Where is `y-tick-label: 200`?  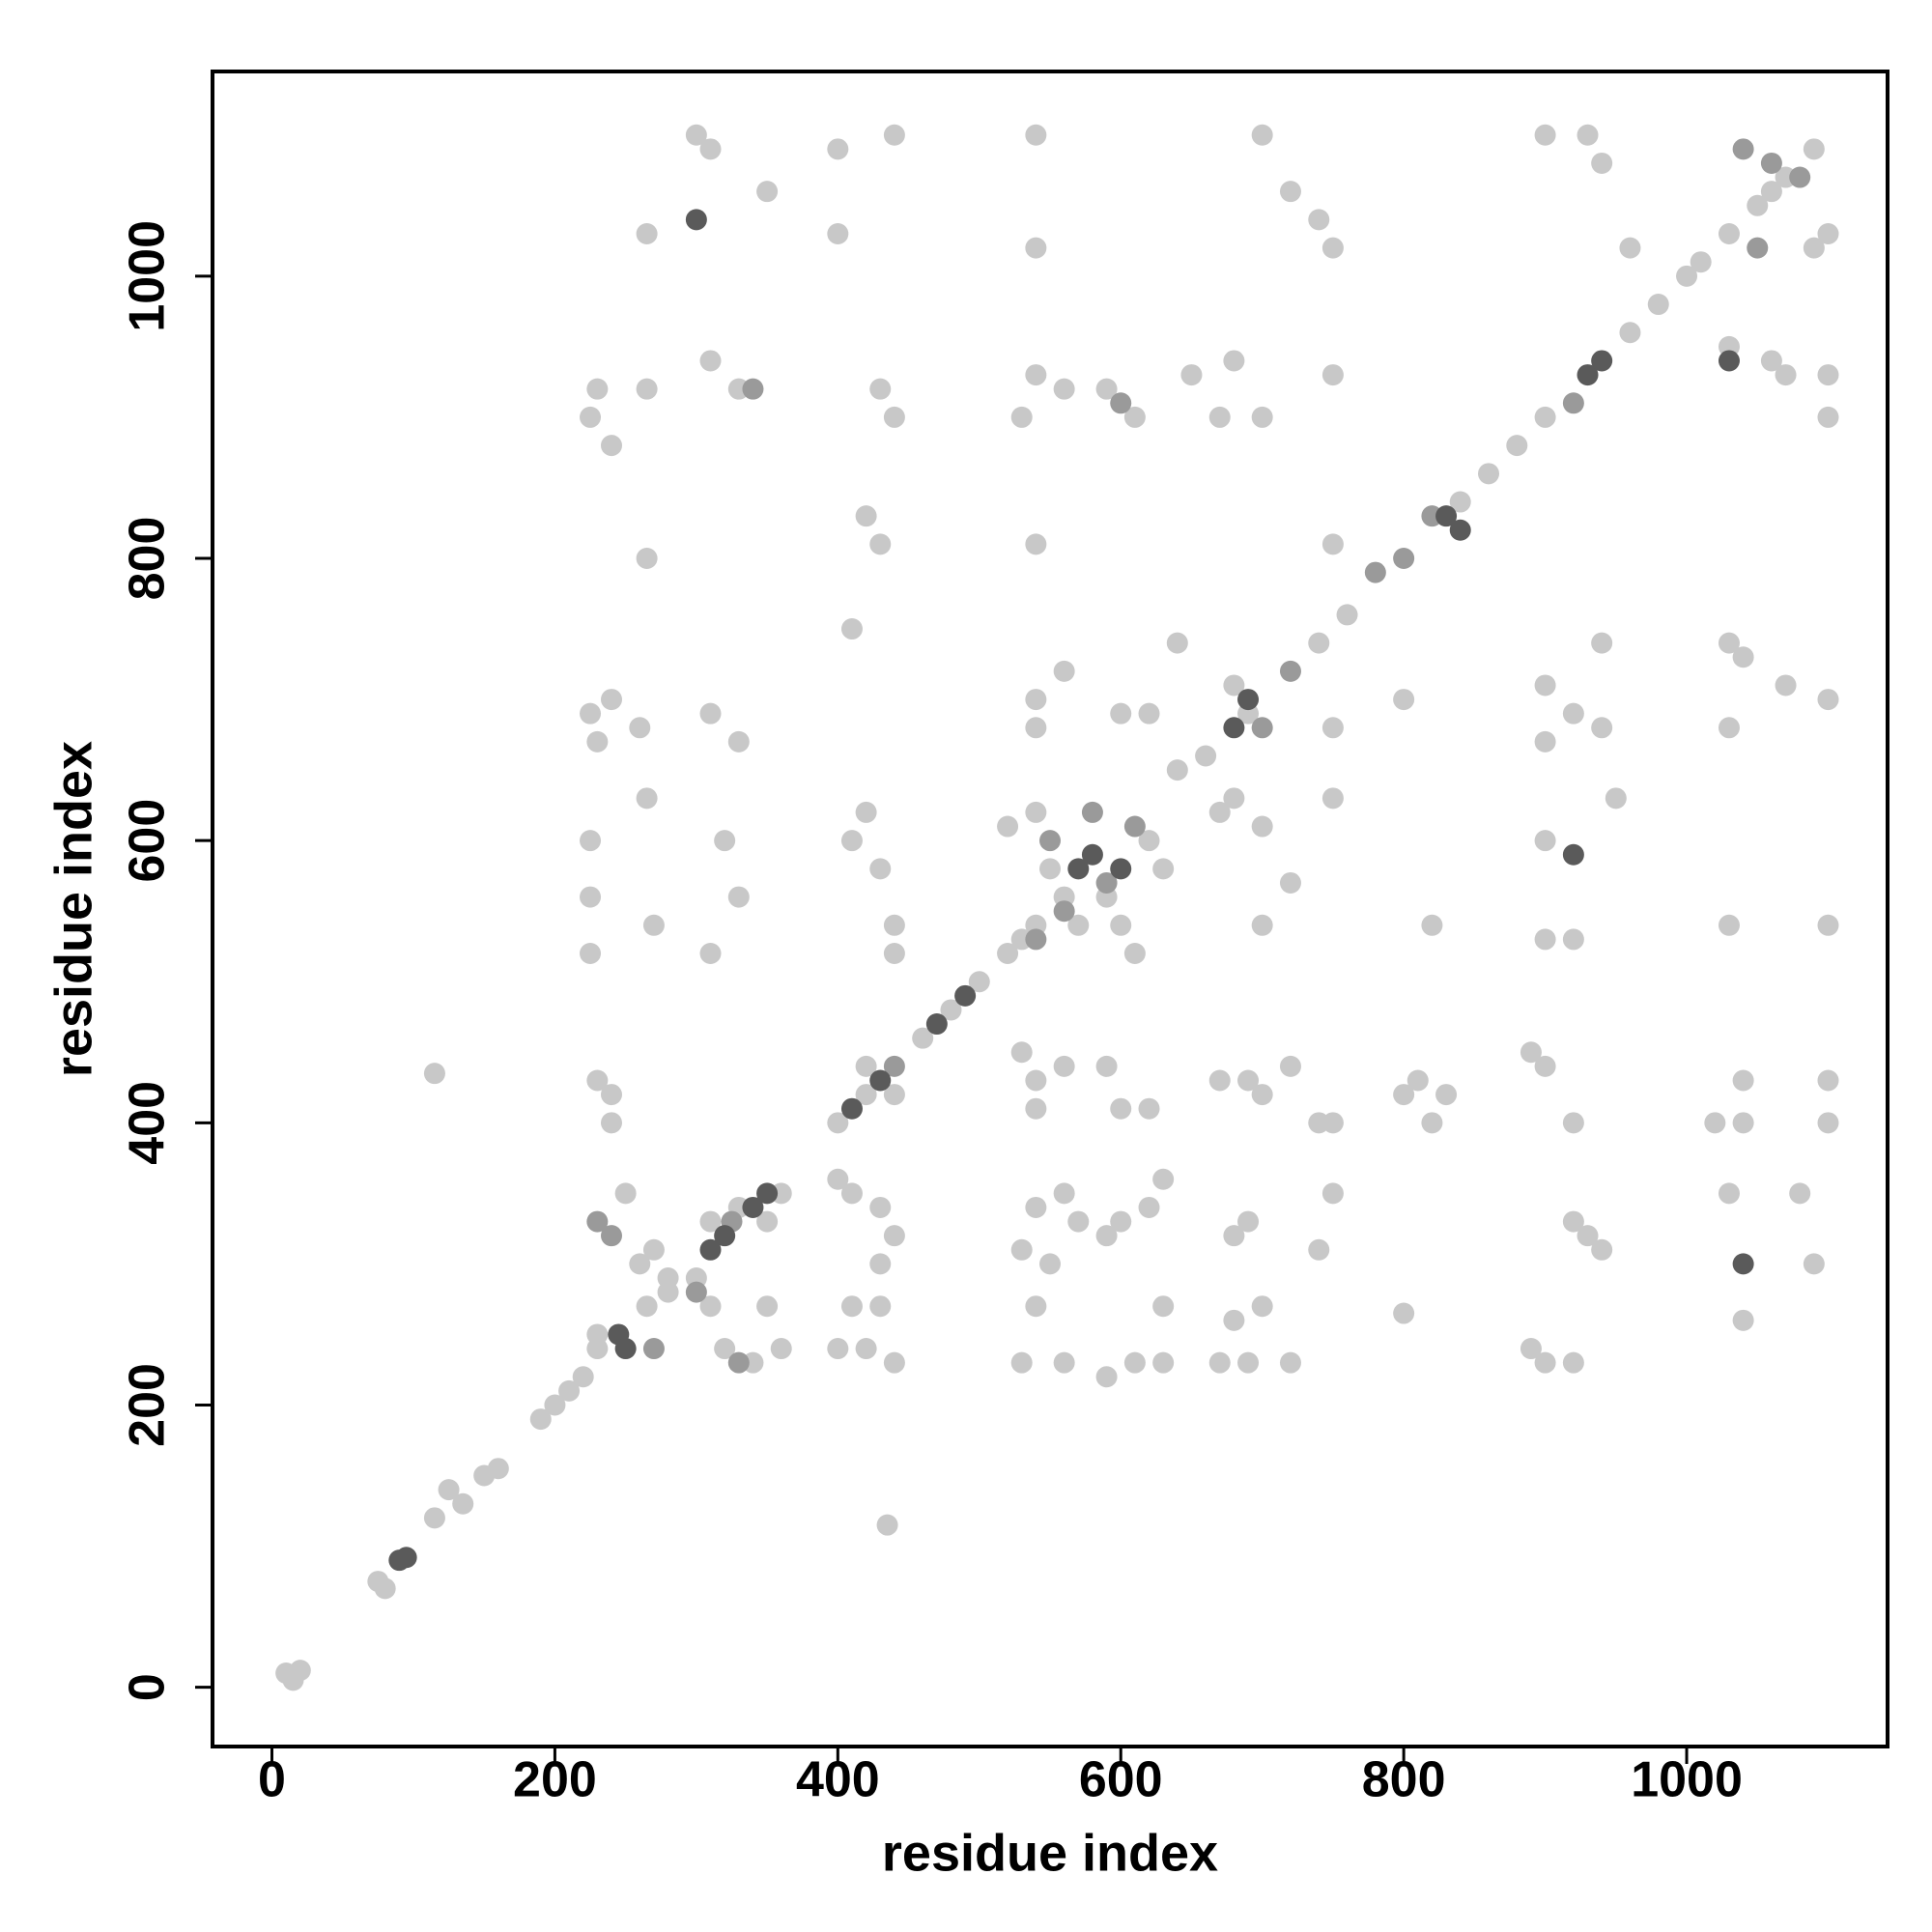 y-tick-label: 200 is located at coordinates (148, 1405).